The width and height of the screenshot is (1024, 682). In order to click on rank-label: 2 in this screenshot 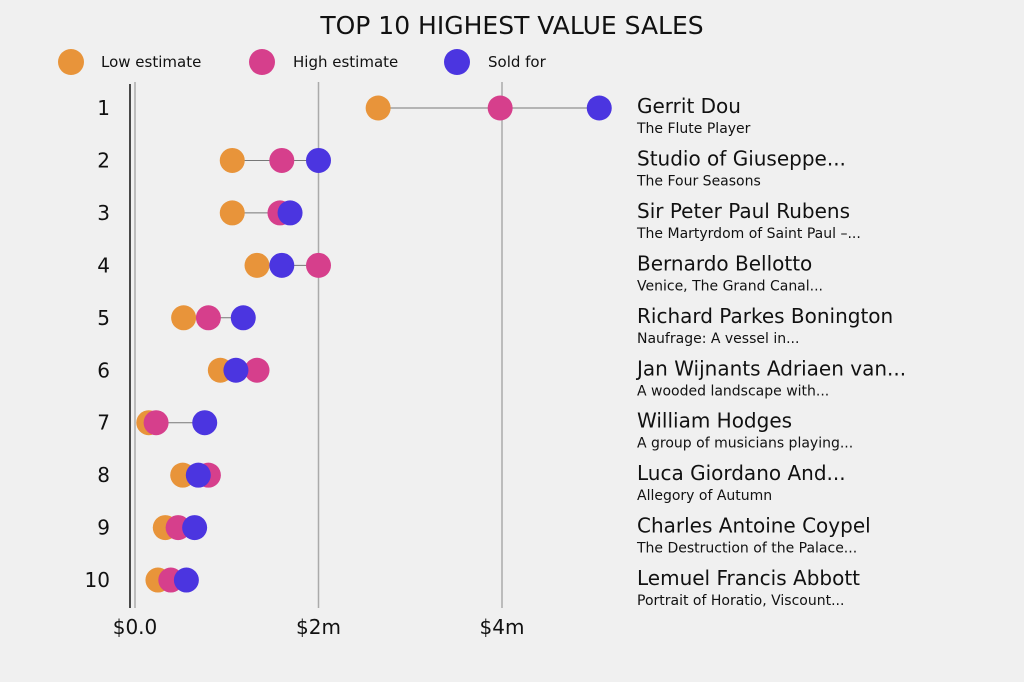, I will do `click(103, 160)`.